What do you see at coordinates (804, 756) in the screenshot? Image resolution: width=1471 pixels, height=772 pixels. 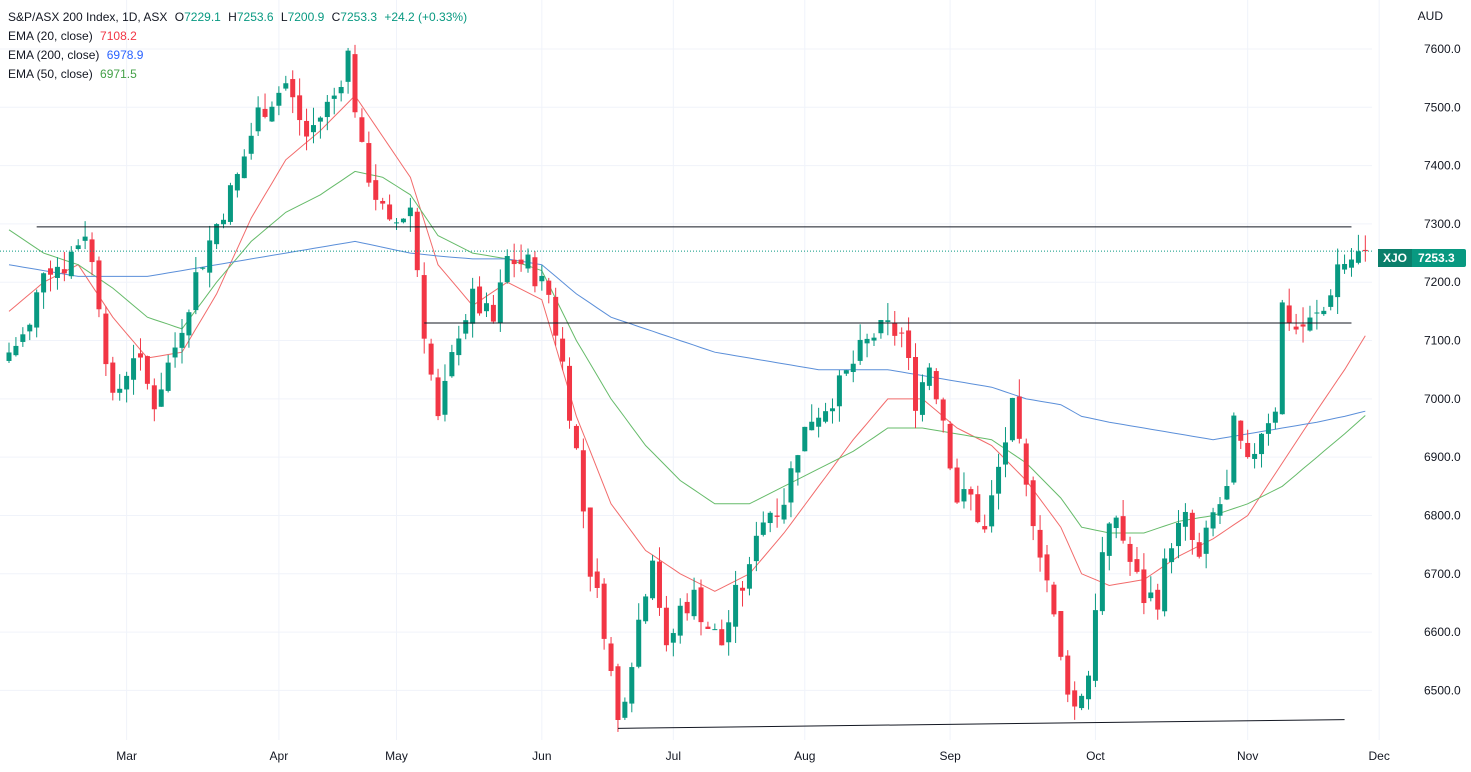 I see `x-tick-label: Aug` at bounding box center [804, 756].